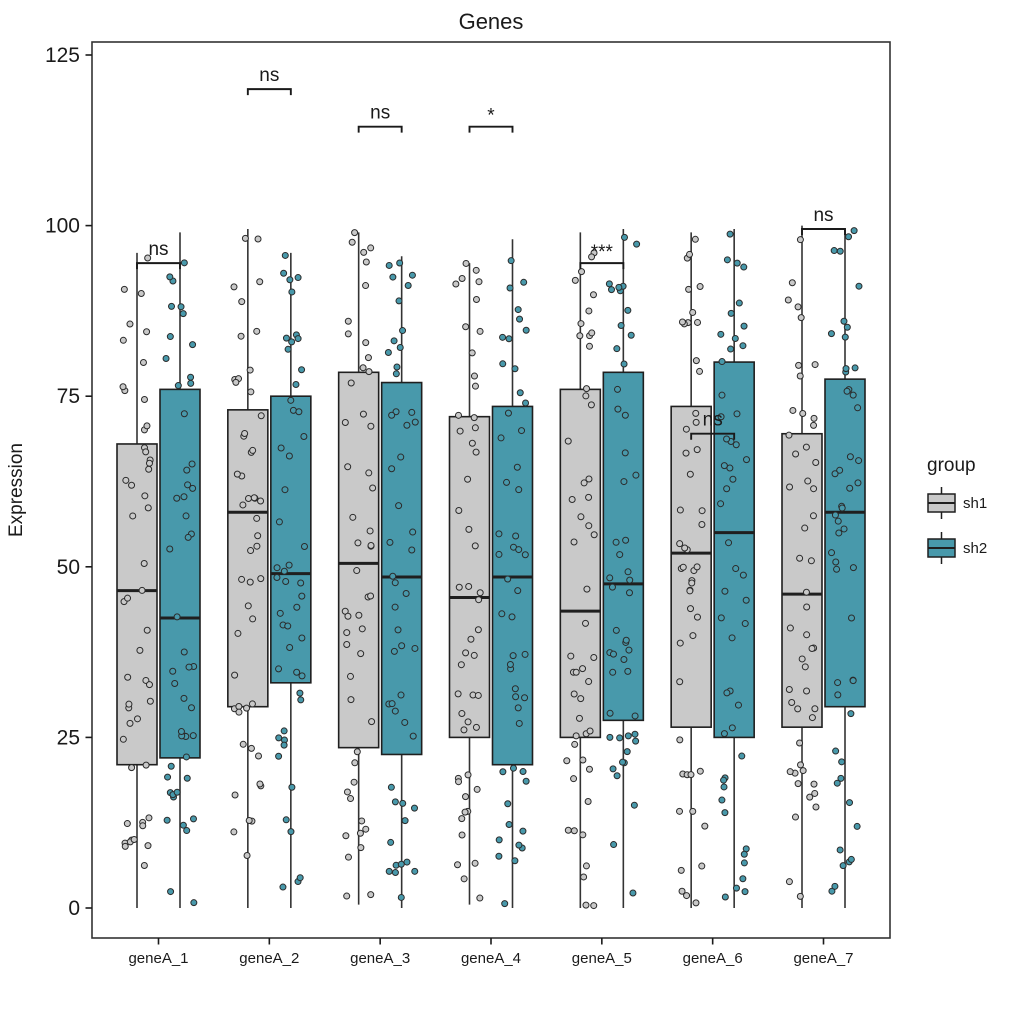  I want to click on boxplot-geneA_2-sh2, so click(291, 580).